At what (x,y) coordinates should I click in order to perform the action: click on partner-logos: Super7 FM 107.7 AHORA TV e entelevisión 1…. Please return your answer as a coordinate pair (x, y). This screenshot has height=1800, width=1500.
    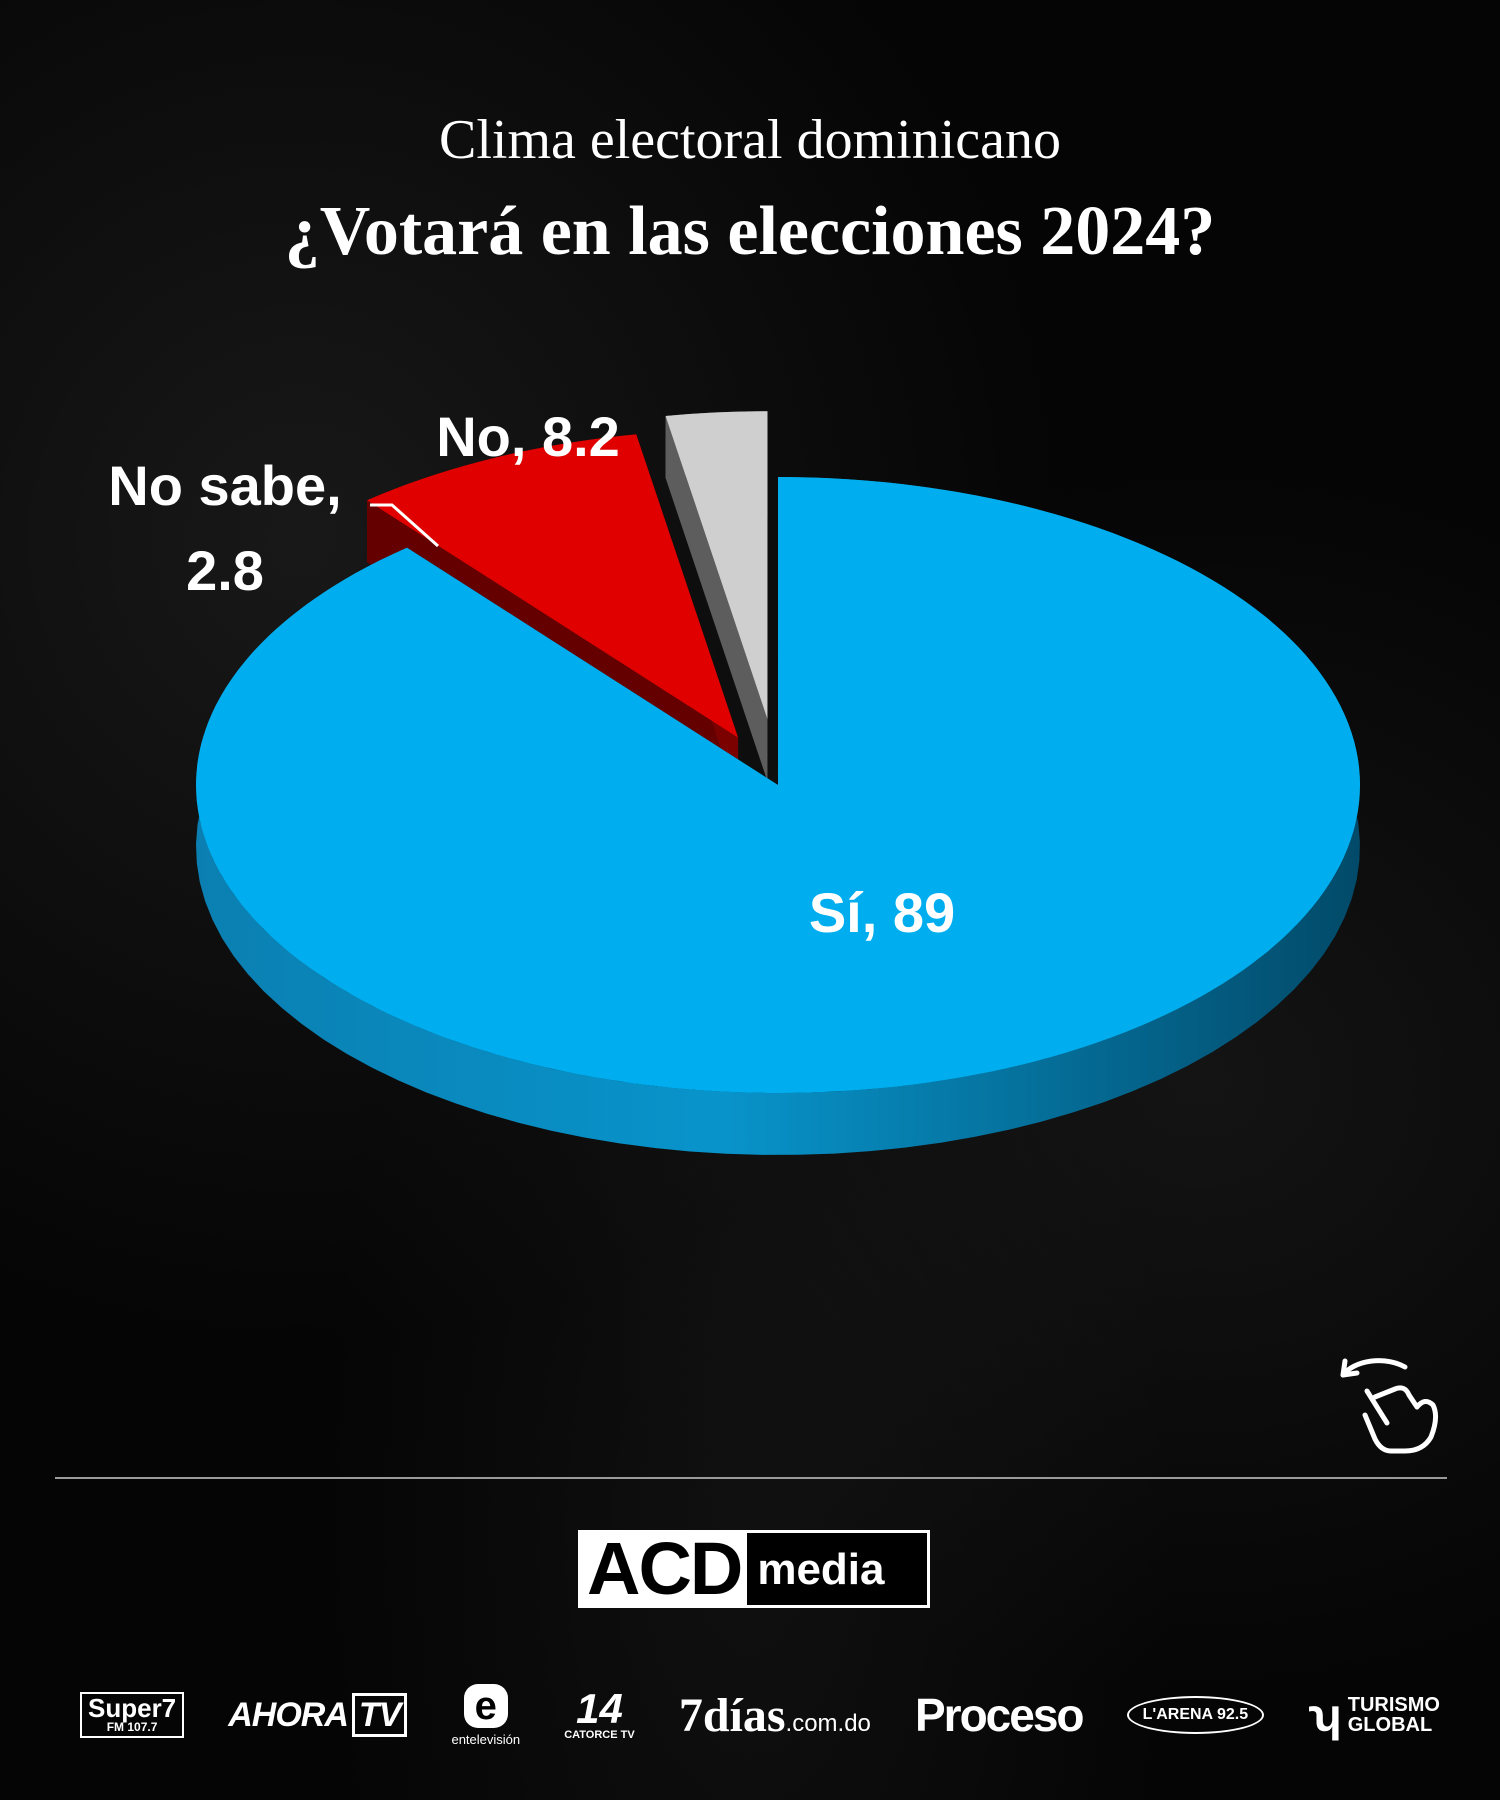
    Looking at the image, I should click on (760, 1715).